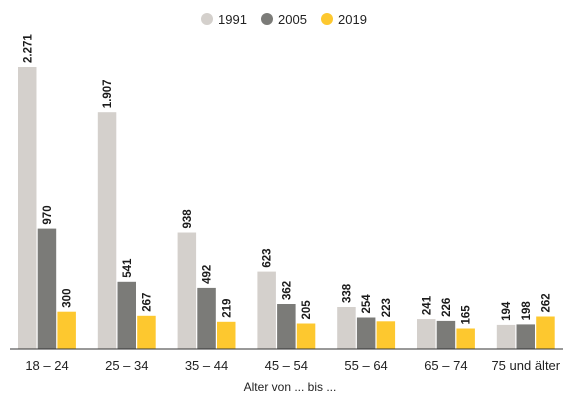  What do you see at coordinates (68, 298) in the screenshot?
I see `value-label-2019-1: 300` at bounding box center [68, 298].